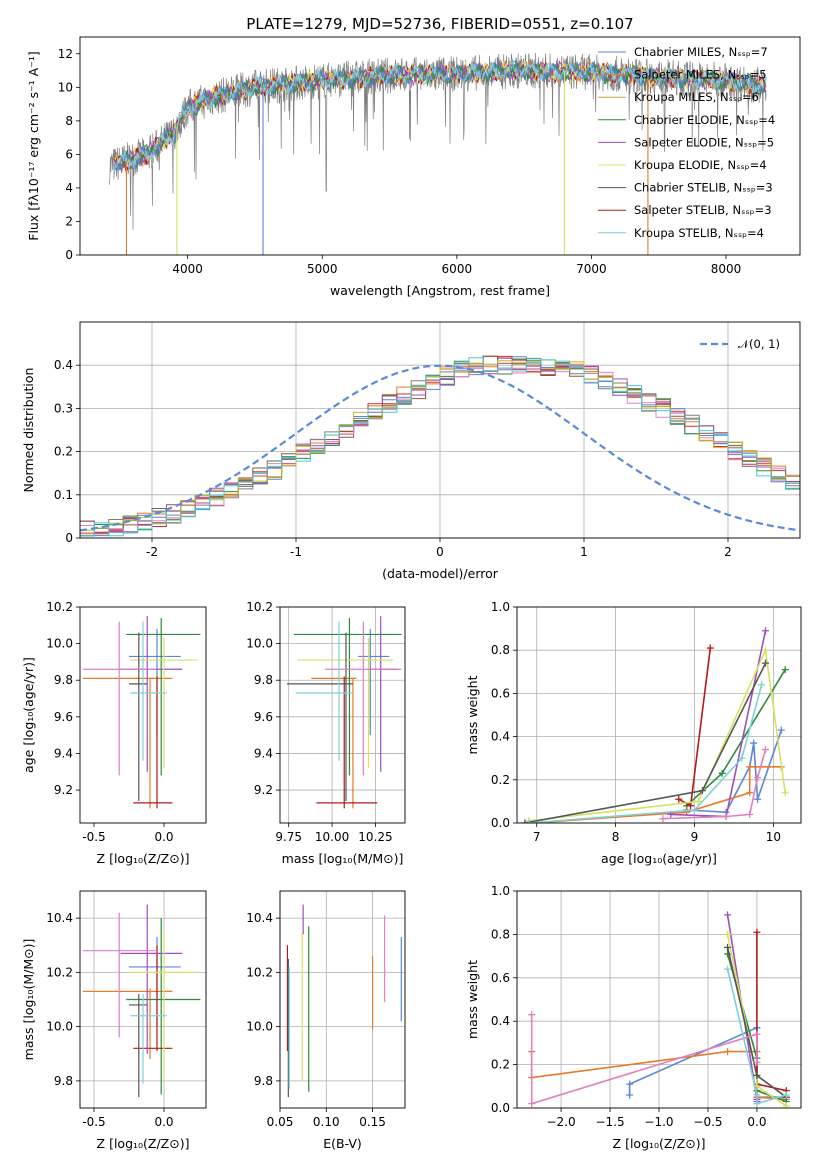  I want to click on x-tick-label: 0, so click(440, 552).